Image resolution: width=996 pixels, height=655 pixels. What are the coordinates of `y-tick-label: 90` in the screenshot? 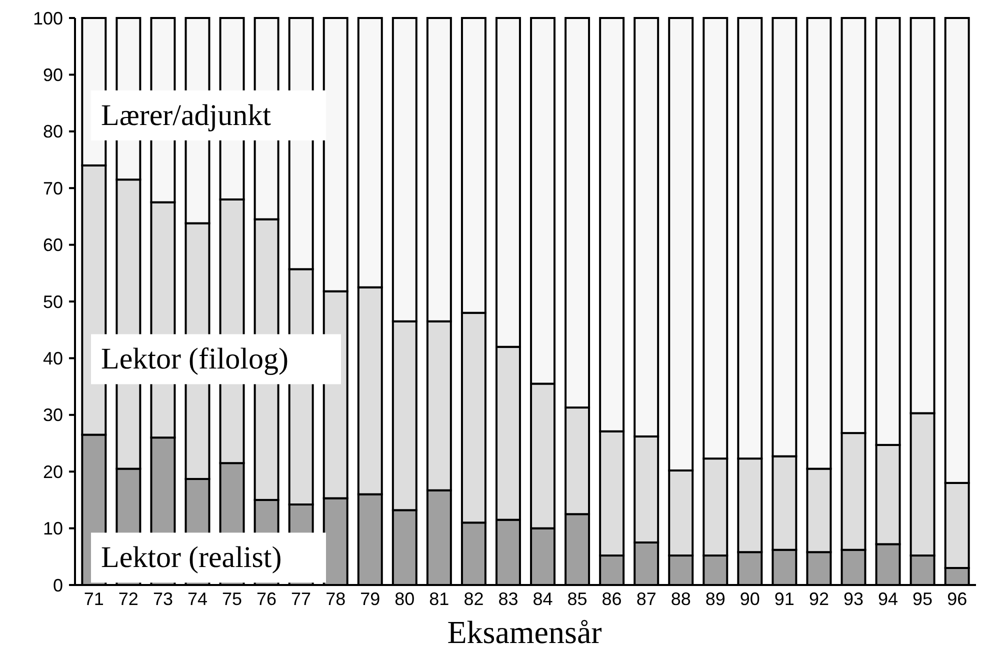 It's located at (52, 75).